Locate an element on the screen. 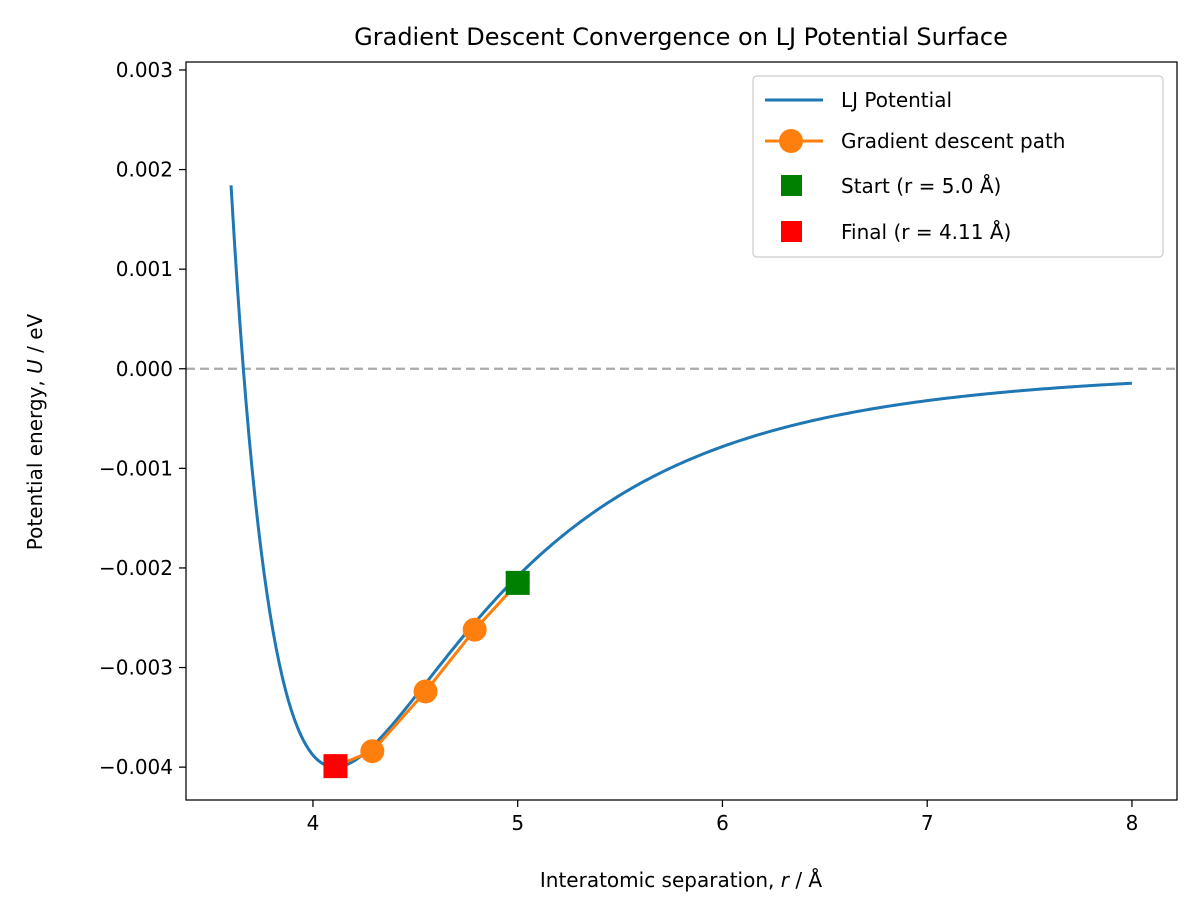 The image size is (1197, 917). legend-entry-final: Final (r = 4.11 Å) is located at coordinates (896, 232).